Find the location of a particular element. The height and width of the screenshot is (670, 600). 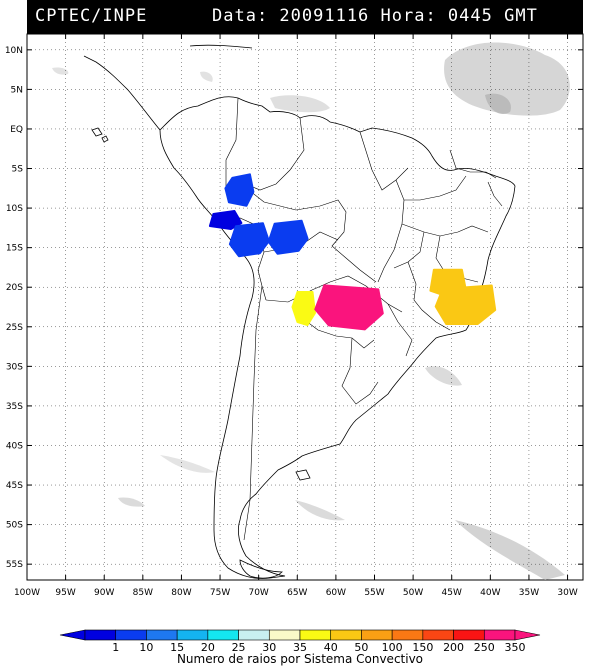

lat-label: 5N is located at coordinates (17, 90).